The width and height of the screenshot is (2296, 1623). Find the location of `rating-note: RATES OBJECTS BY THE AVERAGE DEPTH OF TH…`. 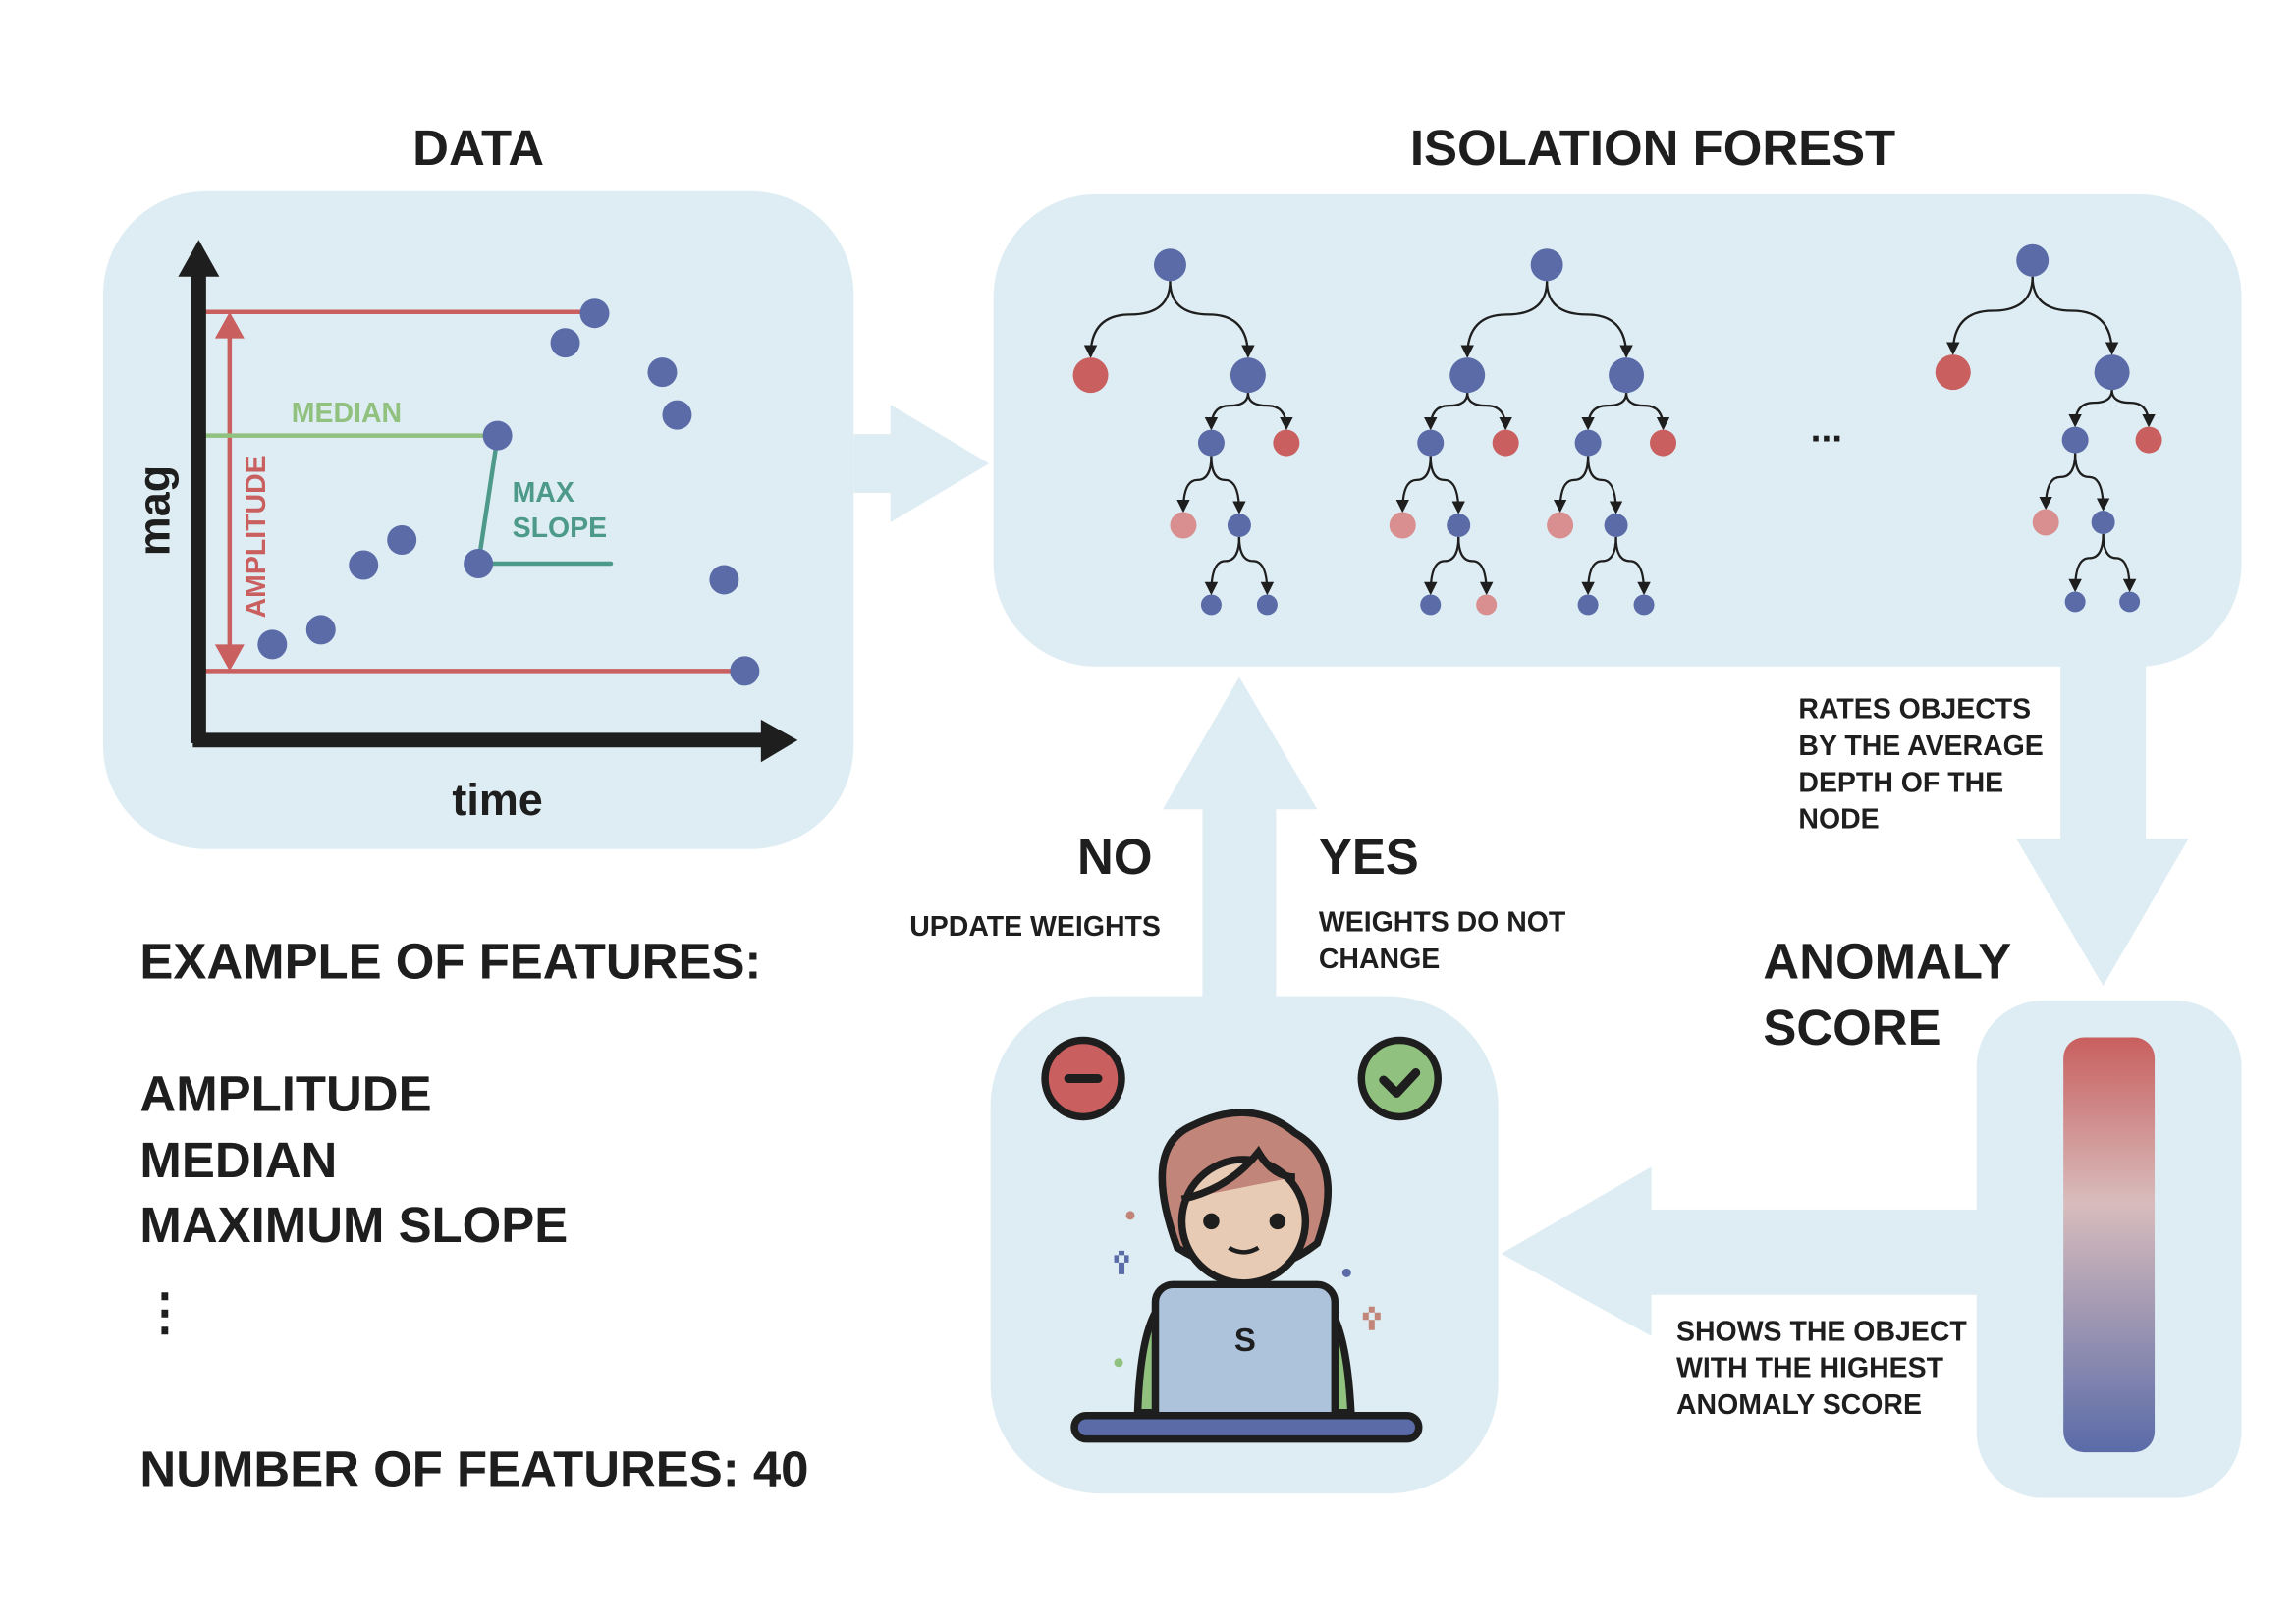

rating-note: RATES OBJECTS BY THE AVERAGE DEPTH OF TH… is located at coordinates (1920, 764).